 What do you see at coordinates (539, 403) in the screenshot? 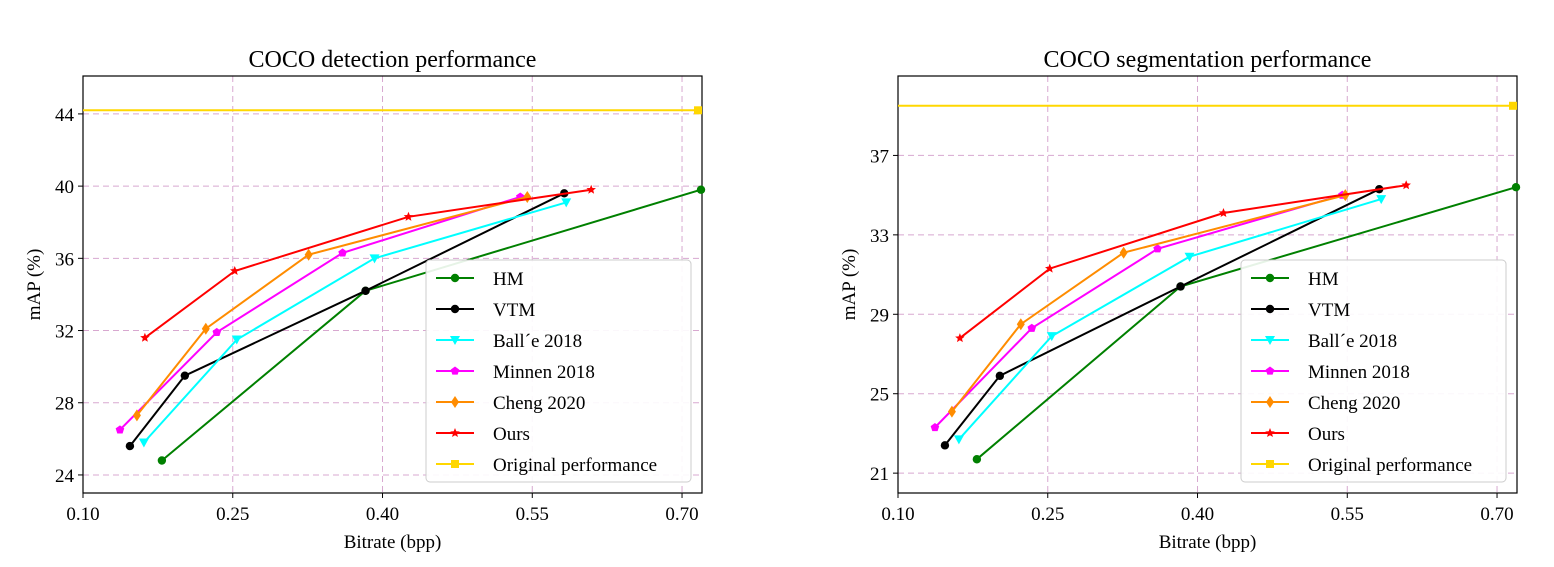
I see `detection-legend-label: Cheng 2020` at bounding box center [539, 403].